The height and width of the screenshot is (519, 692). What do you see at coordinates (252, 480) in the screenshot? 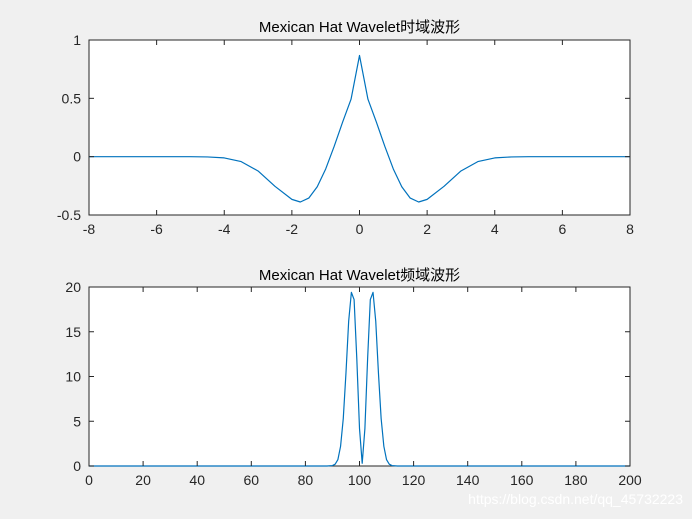
I see `frequency-domain-x-tick-label: 60` at bounding box center [252, 480].